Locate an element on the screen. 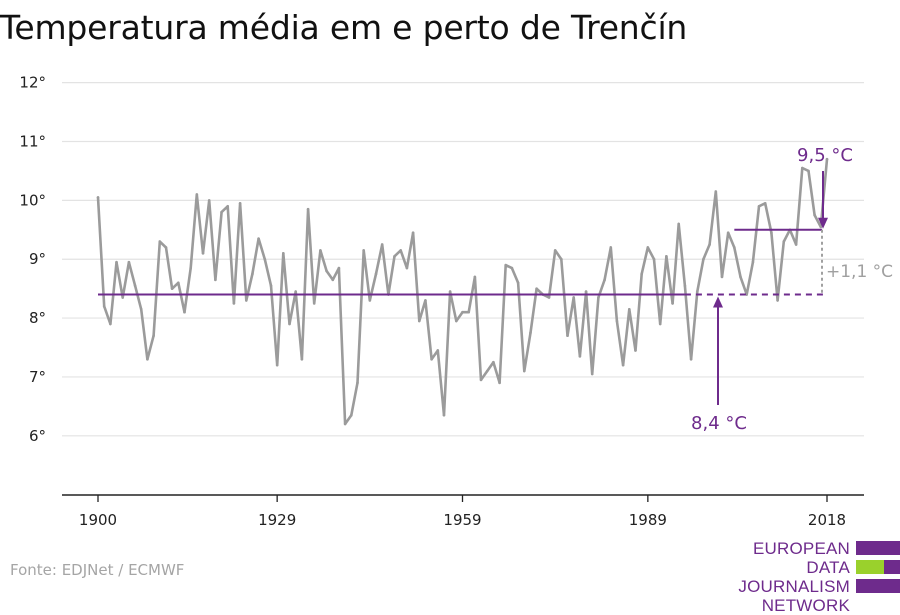 Image resolution: width=900 pixels, height=615 pixels. data-point-2015 is located at coordinates (808, 171).